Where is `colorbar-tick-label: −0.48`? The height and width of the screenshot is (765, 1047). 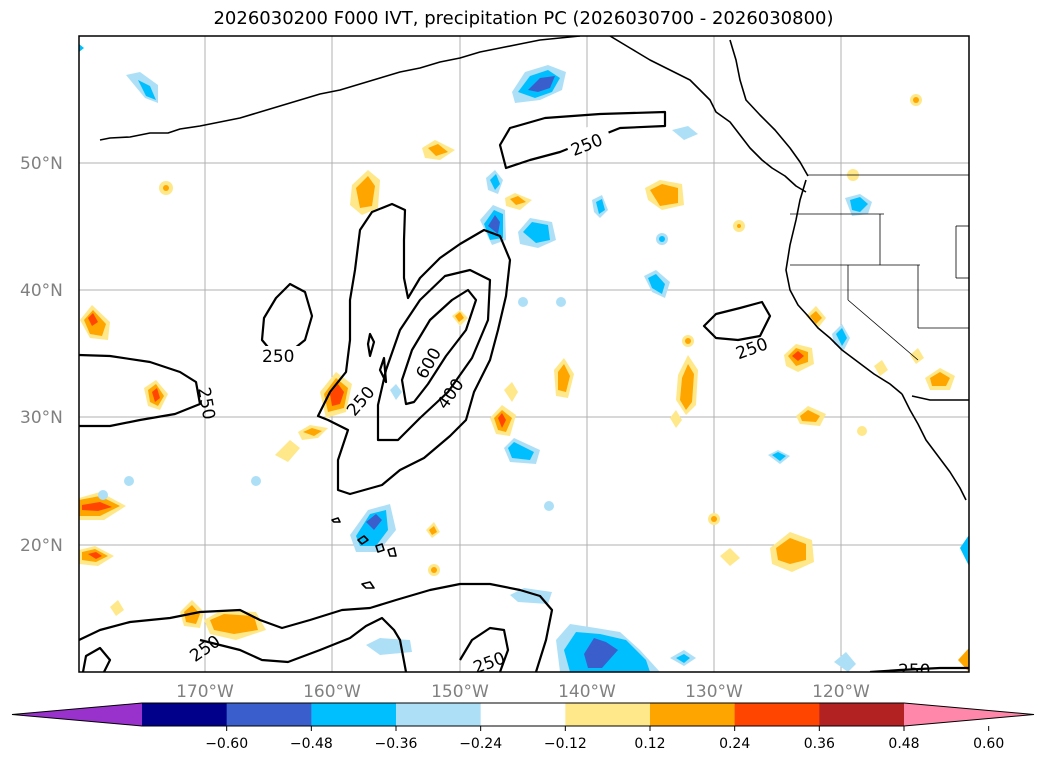
colorbar-tick-label: −0.48 is located at coordinates (311, 744).